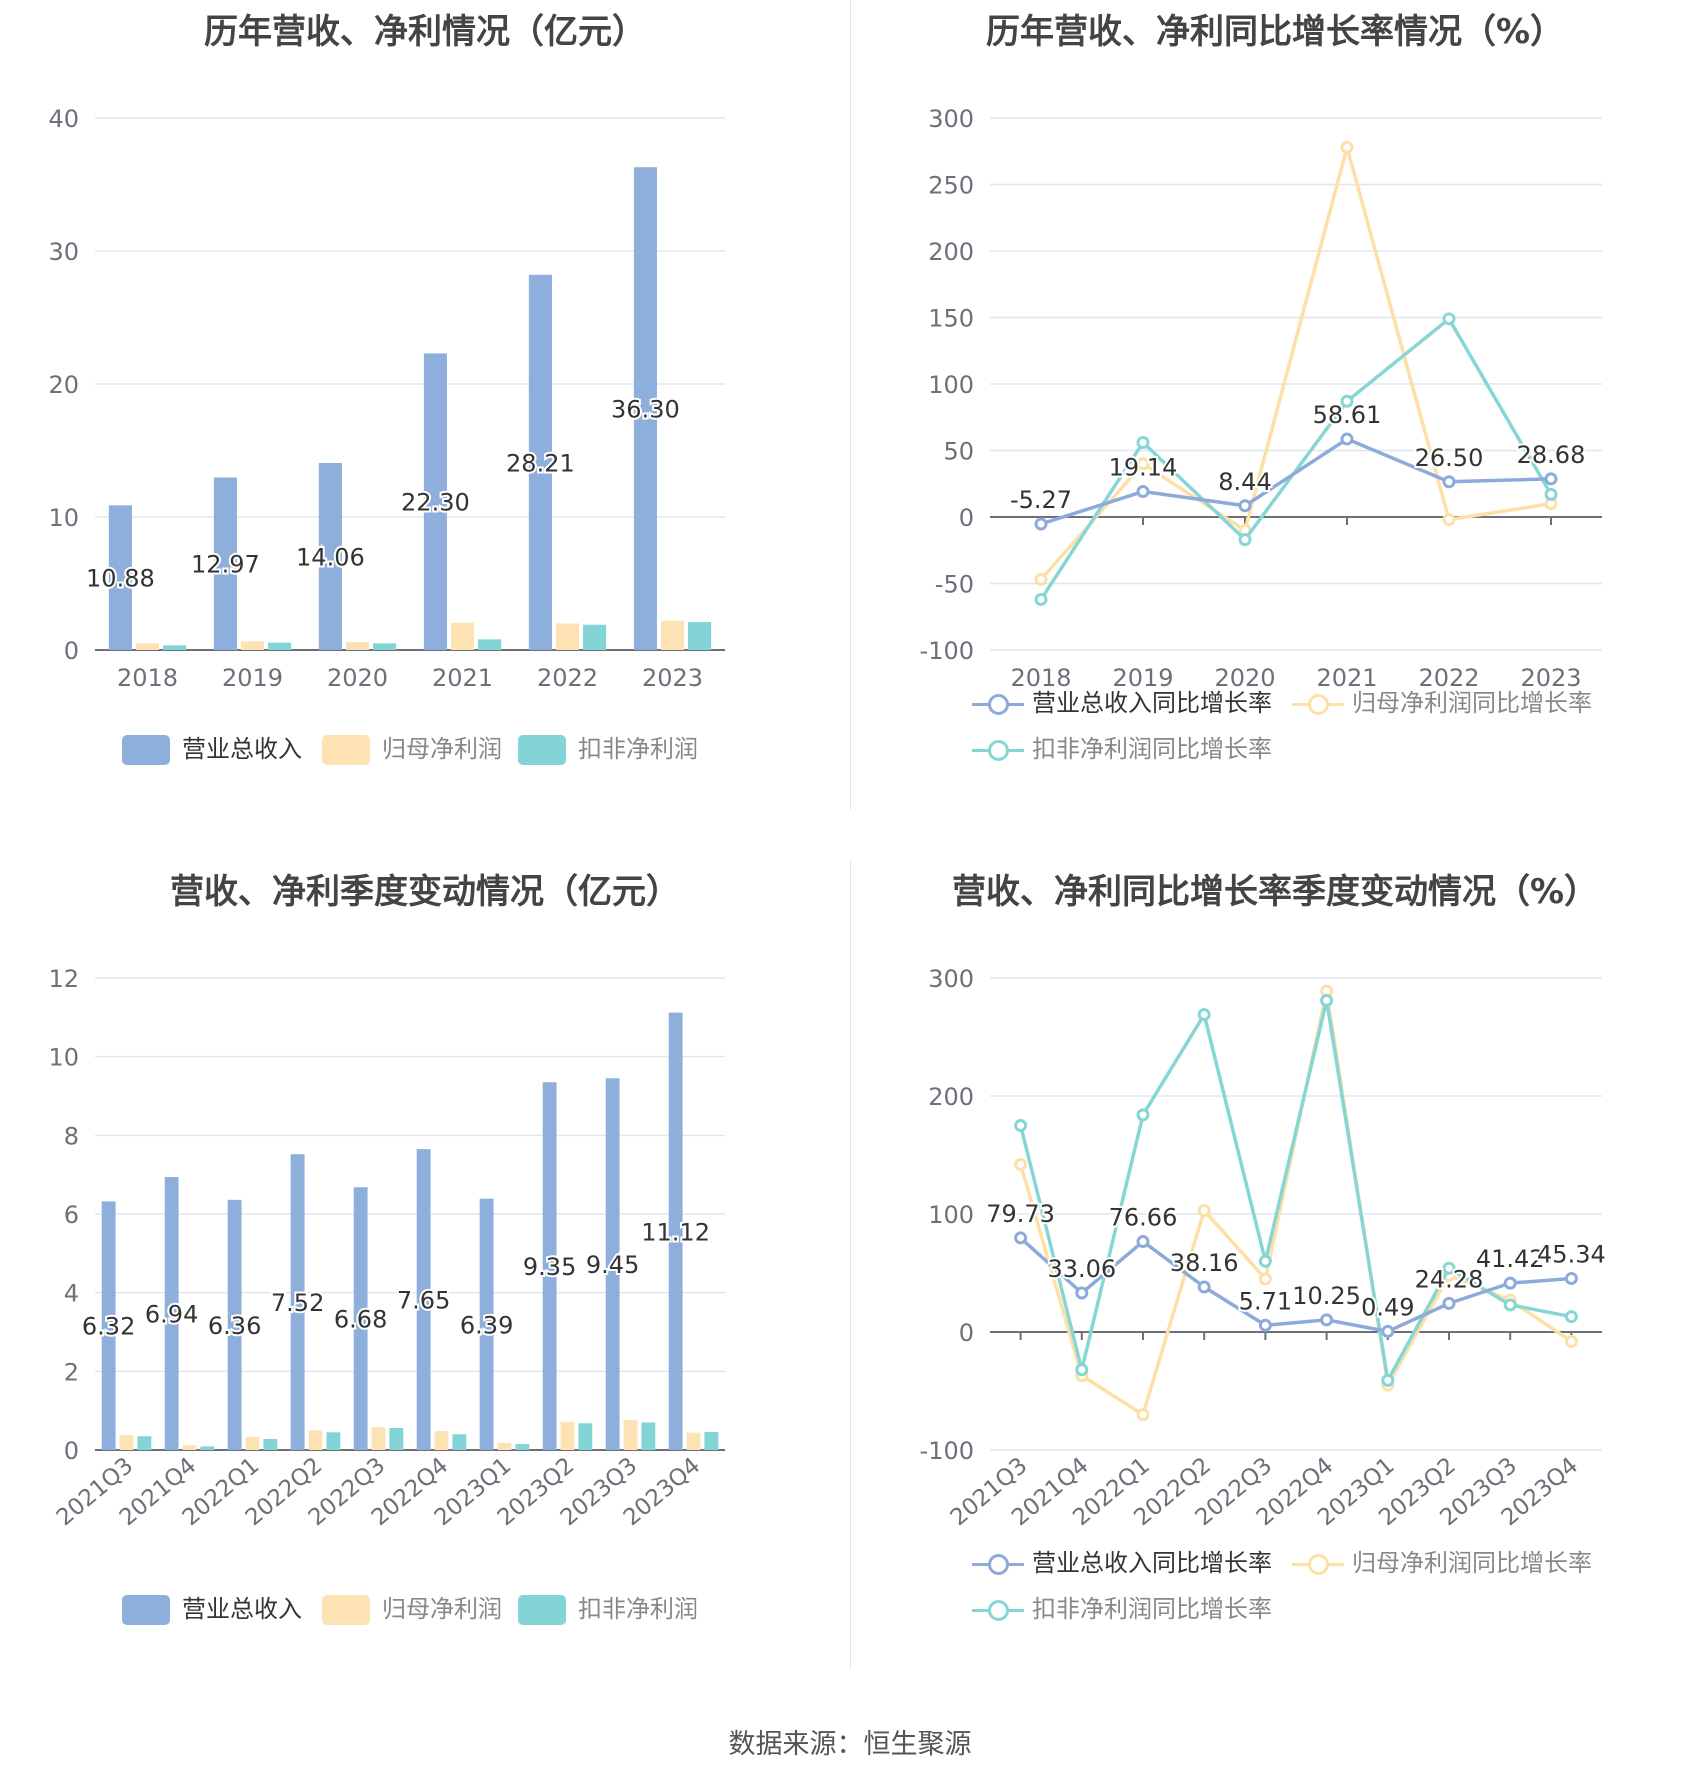 This screenshot has width=1700, height=1782. What do you see at coordinates (63, 252) in the screenshot?
I see `y-tick-label: 30` at bounding box center [63, 252].